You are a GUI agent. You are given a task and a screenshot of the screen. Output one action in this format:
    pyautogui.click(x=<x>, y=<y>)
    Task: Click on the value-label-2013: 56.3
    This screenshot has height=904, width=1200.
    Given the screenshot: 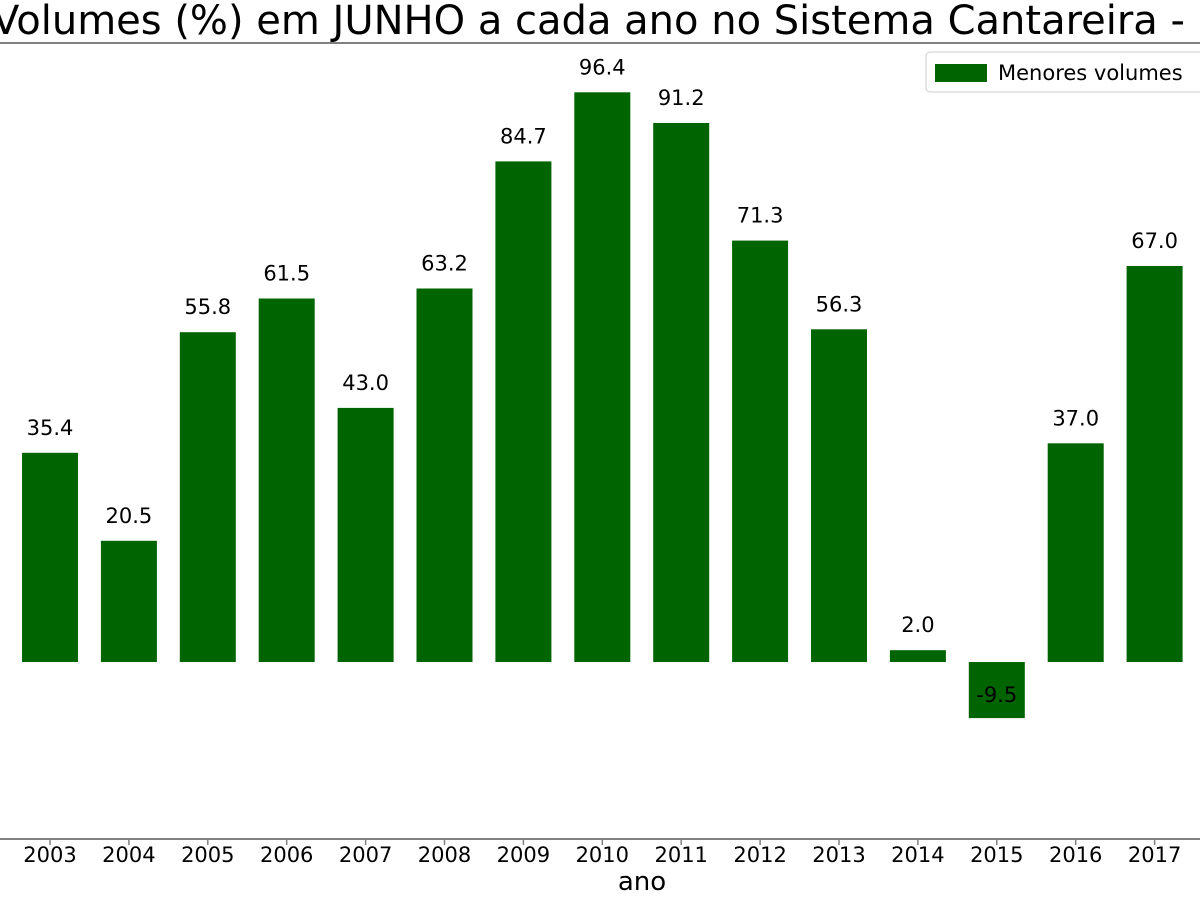 What is the action you would take?
    pyautogui.click(x=839, y=304)
    